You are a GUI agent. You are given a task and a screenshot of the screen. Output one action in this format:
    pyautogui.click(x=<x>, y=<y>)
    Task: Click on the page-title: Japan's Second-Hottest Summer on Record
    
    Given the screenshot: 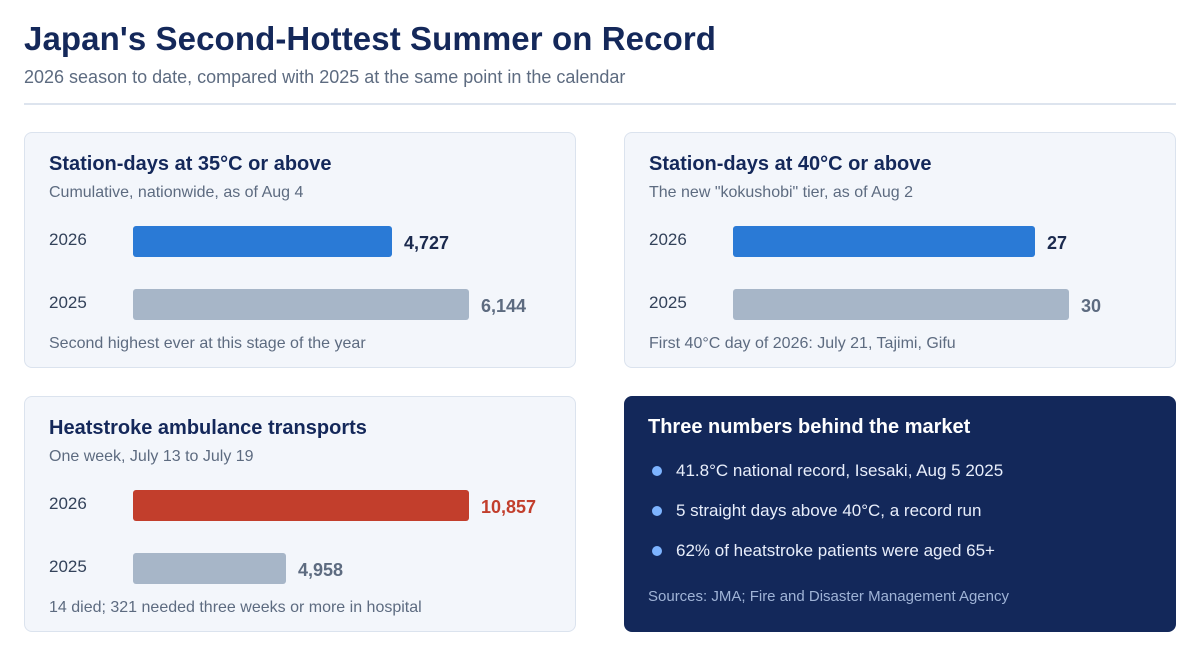 What is the action you would take?
    pyautogui.click(x=370, y=38)
    